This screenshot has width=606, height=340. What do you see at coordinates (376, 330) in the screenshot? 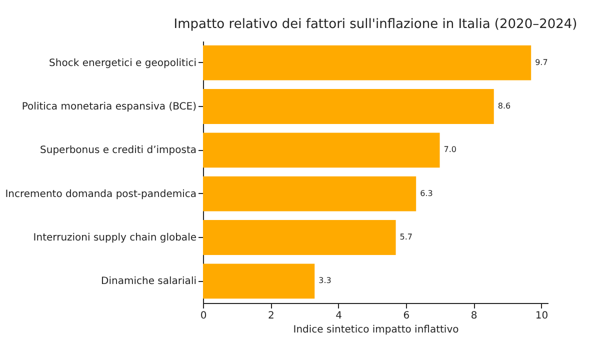
I see `x-axis-title: Indice sintetico impatto inflattivo` at bounding box center [376, 330].